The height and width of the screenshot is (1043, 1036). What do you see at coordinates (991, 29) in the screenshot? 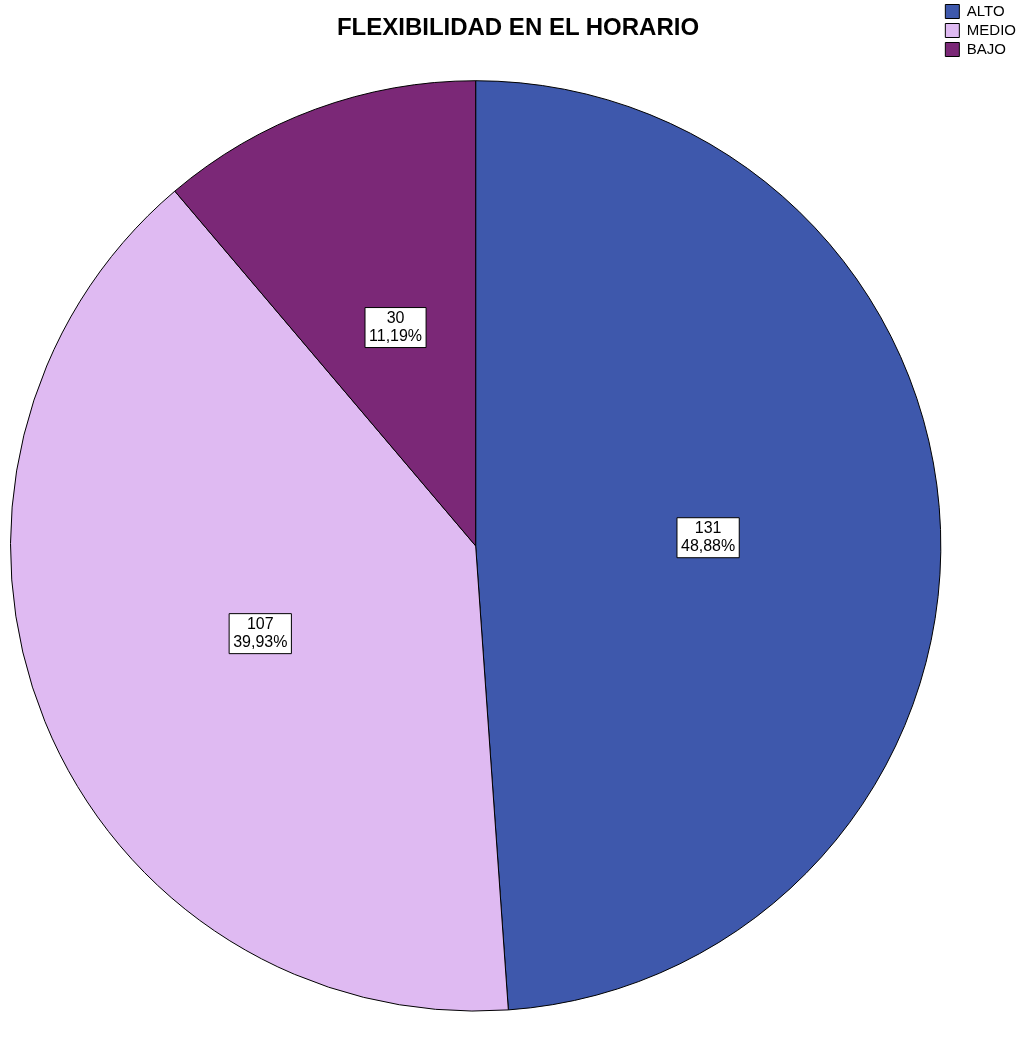
I see `legend-label: MEDIO` at bounding box center [991, 29].